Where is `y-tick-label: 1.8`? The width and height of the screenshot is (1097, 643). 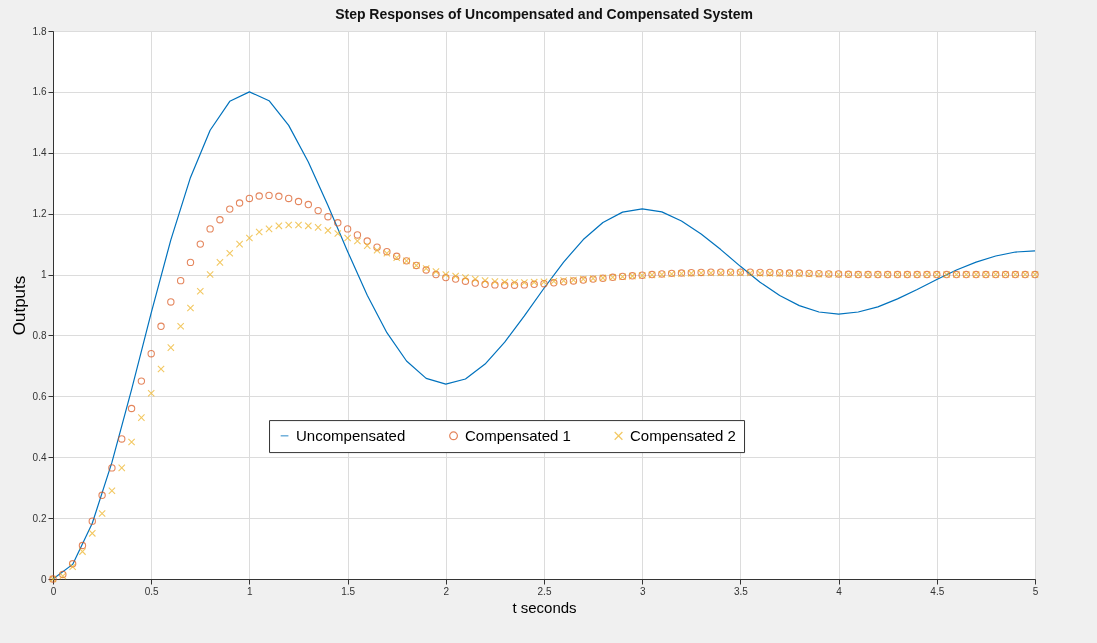
y-tick-label: 1.8 is located at coordinates (39, 31).